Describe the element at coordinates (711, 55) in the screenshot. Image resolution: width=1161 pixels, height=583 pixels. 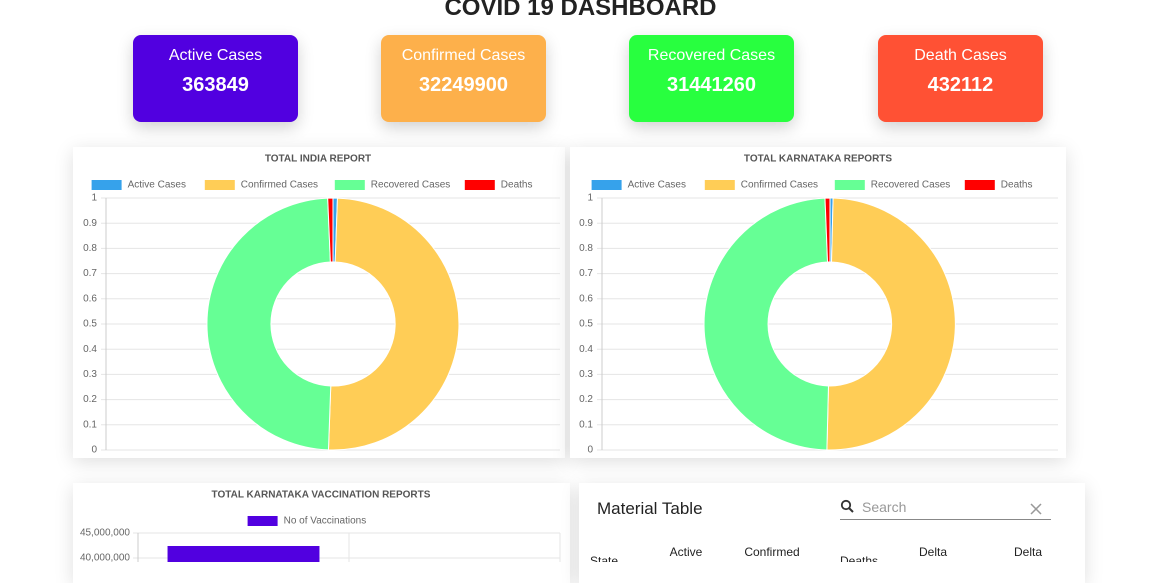
I see `card-label: Recovered Cases` at that location.